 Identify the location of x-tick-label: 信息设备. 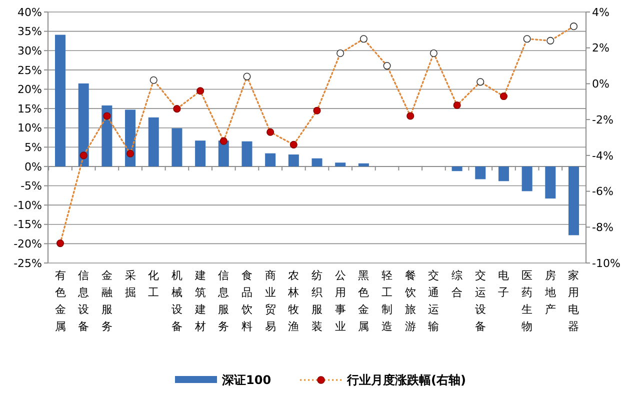
(83, 301).